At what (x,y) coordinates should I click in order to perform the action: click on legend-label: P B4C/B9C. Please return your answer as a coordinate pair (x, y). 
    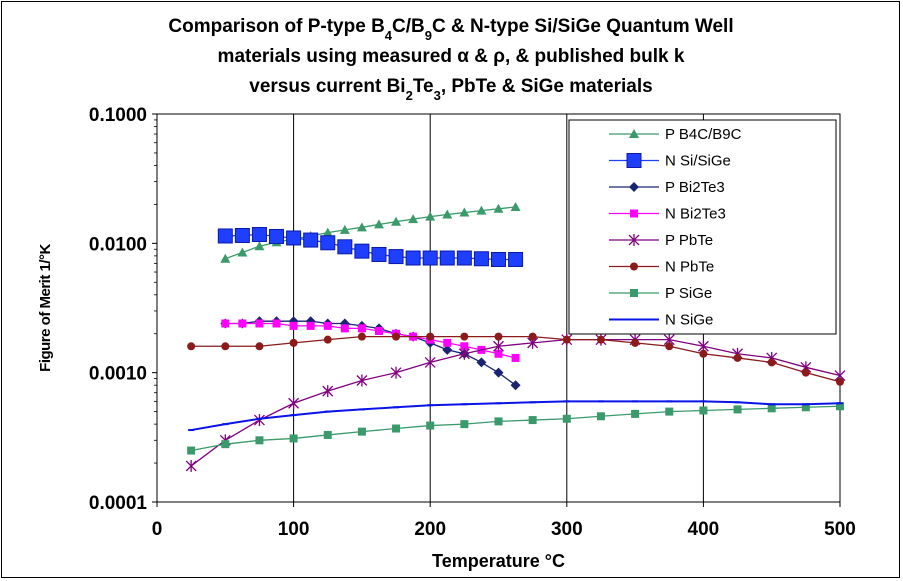
    Looking at the image, I should click on (703, 134).